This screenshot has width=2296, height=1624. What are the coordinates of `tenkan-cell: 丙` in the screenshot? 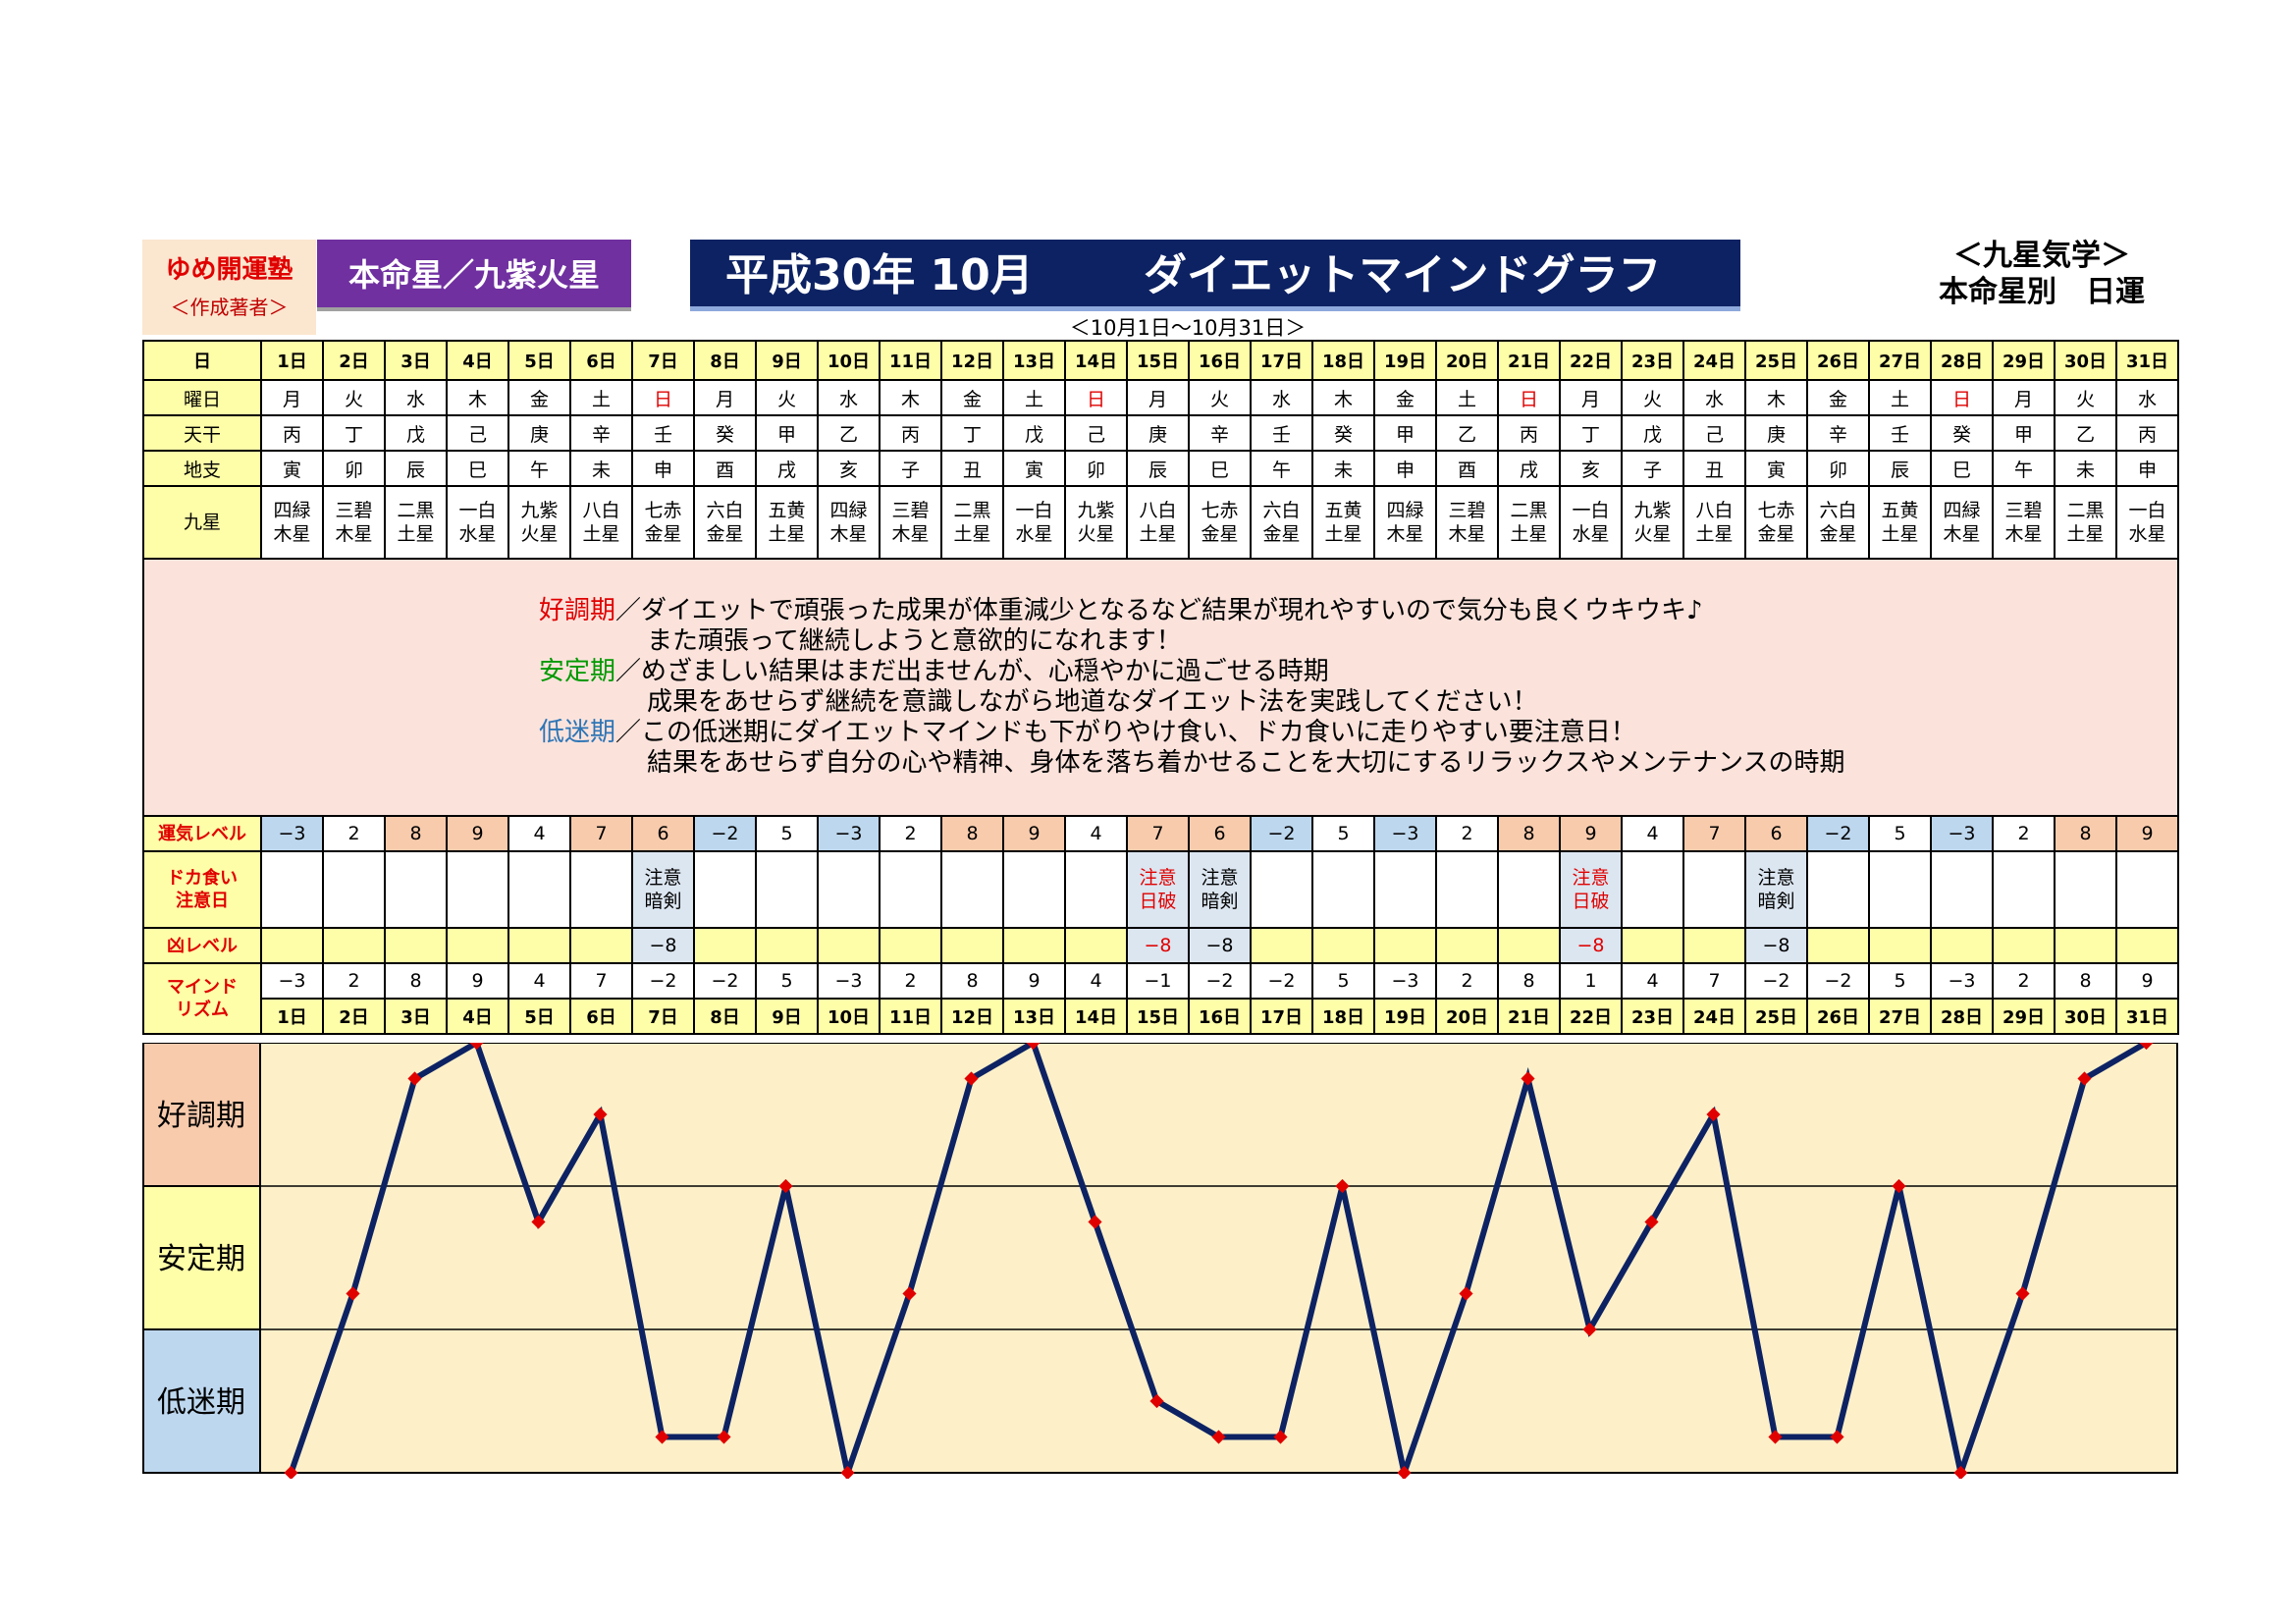 It's located at (2147, 433).